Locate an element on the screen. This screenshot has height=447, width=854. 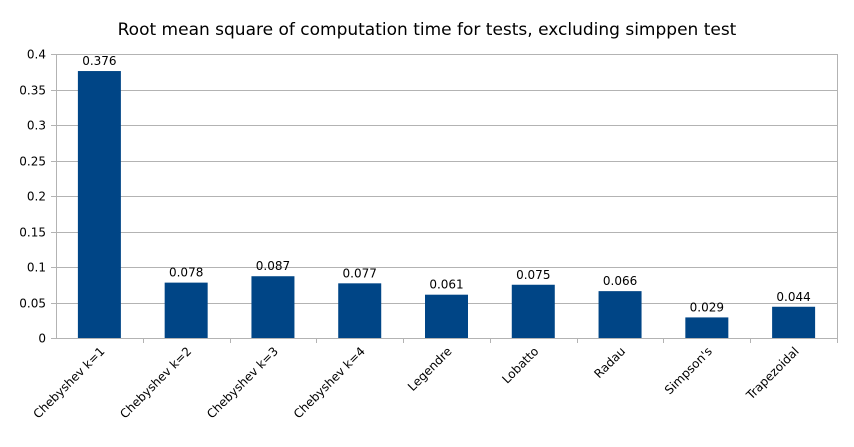
y-tick-label: 0.35 is located at coordinates (32, 91).